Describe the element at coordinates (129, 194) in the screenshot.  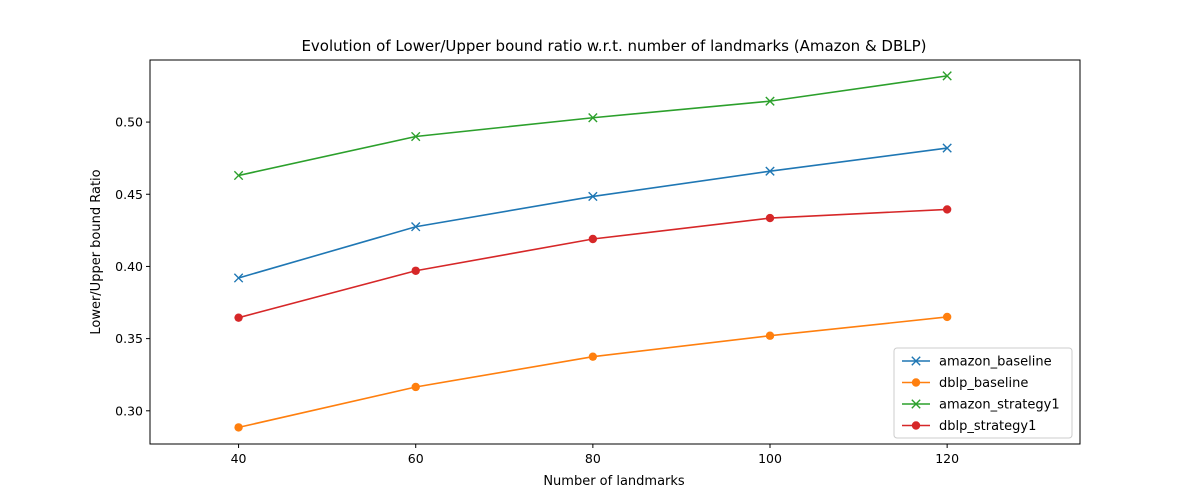
I see `y-tick-label: 0.45` at that location.